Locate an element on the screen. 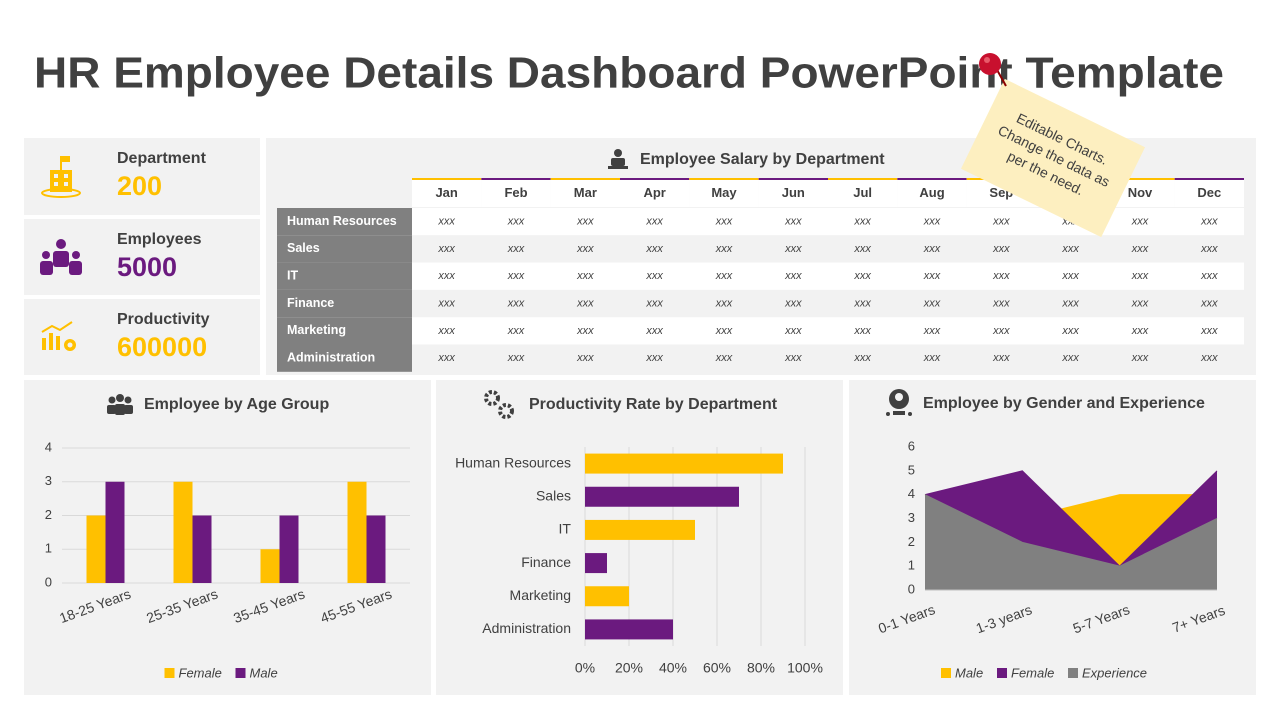 This screenshot has width=1280, height=720. kpi-value: 5000 is located at coordinates (147, 267).